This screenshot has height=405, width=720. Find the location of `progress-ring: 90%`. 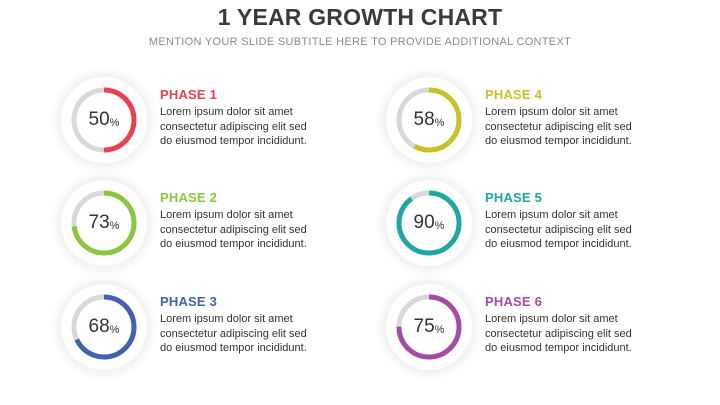

progress-ring: 90% is located at coordinates (429, 223).